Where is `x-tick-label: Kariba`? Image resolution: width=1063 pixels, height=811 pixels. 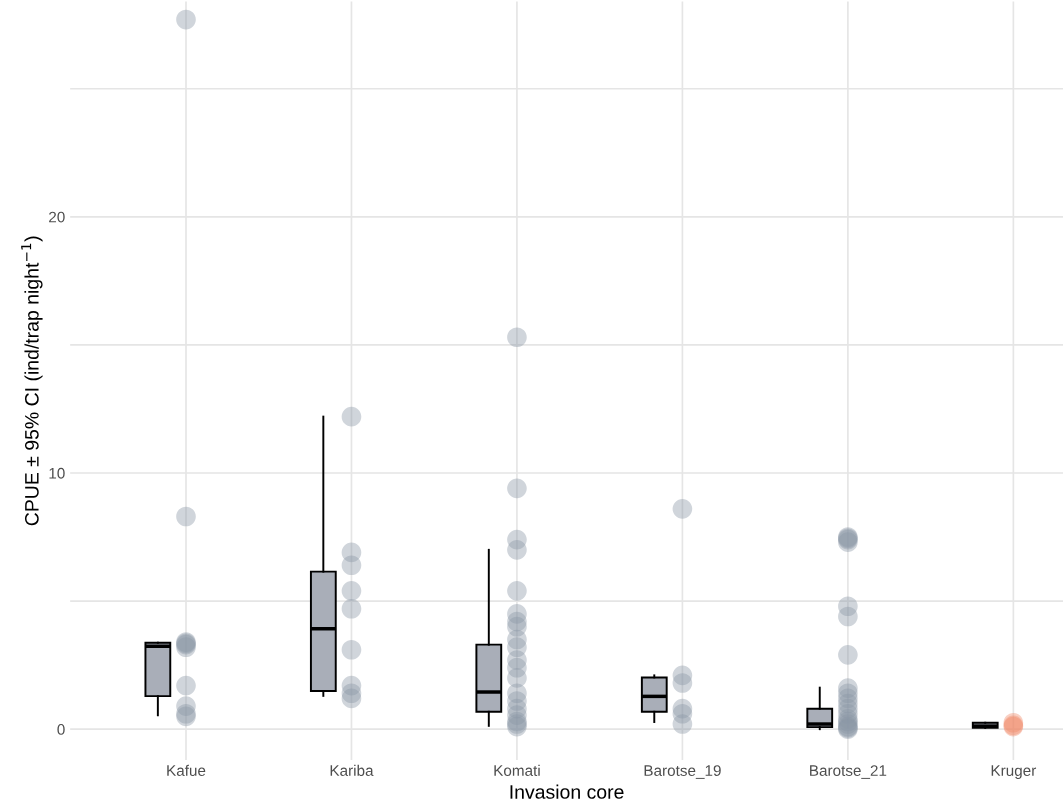
x-tick-label: Kariba is located at coordinates (352, 770).